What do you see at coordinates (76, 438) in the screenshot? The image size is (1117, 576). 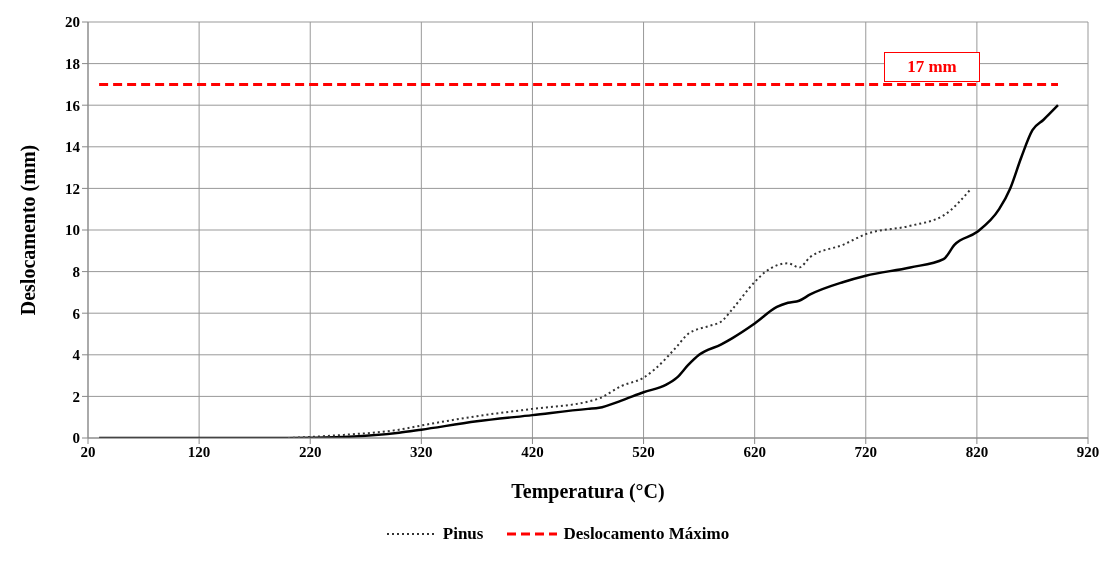 I see `y-tick-label: 0` at bounding box center [76, 438].